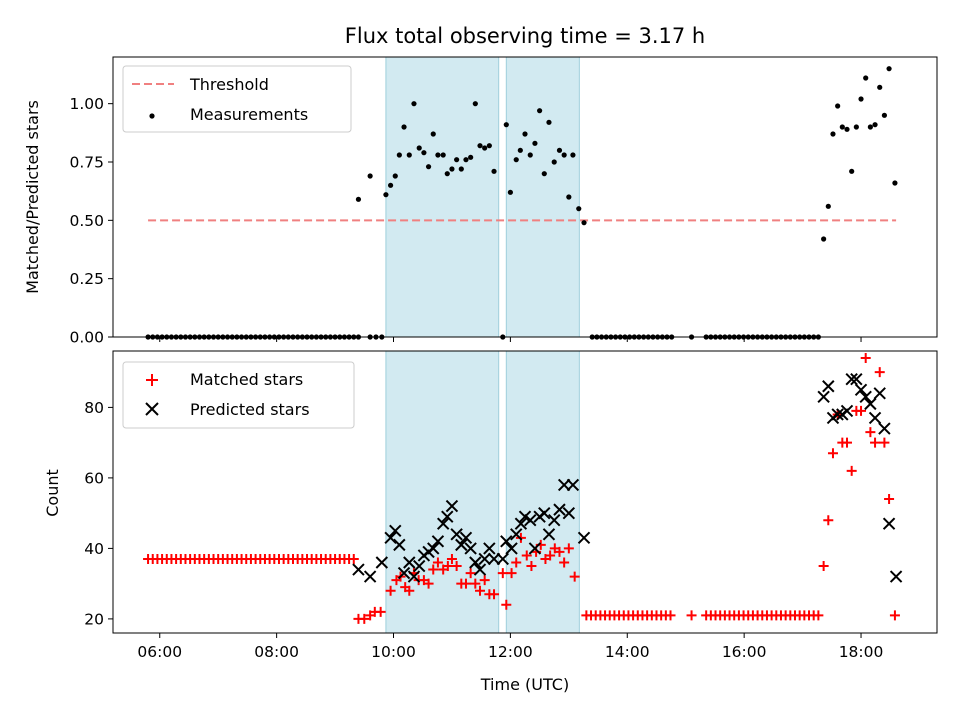 Image resolution: width=960 pixels, height=720 pixels. Describe the element at coordinates (52, 493) in the screenshot. I see `bottom-y-axis-label: Count` at that location.